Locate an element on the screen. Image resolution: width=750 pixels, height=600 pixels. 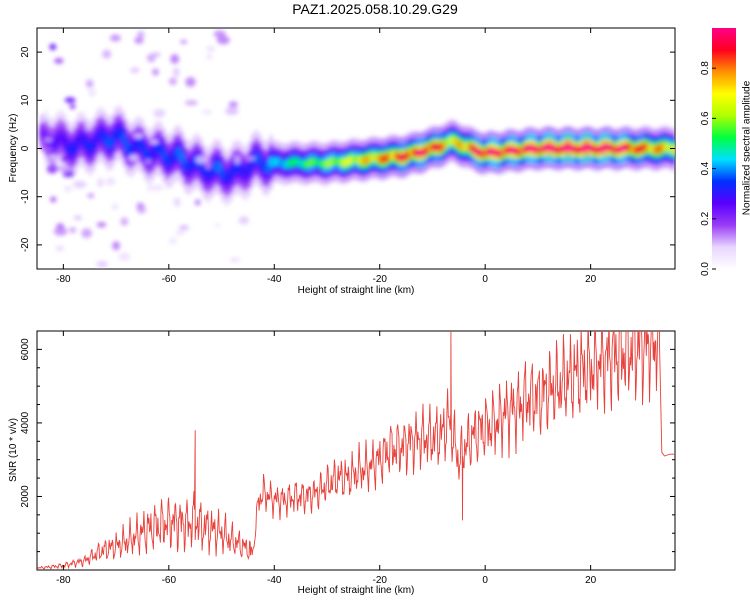
colorbar-tick-label: 0.8 is located at coordinates (705, 68).